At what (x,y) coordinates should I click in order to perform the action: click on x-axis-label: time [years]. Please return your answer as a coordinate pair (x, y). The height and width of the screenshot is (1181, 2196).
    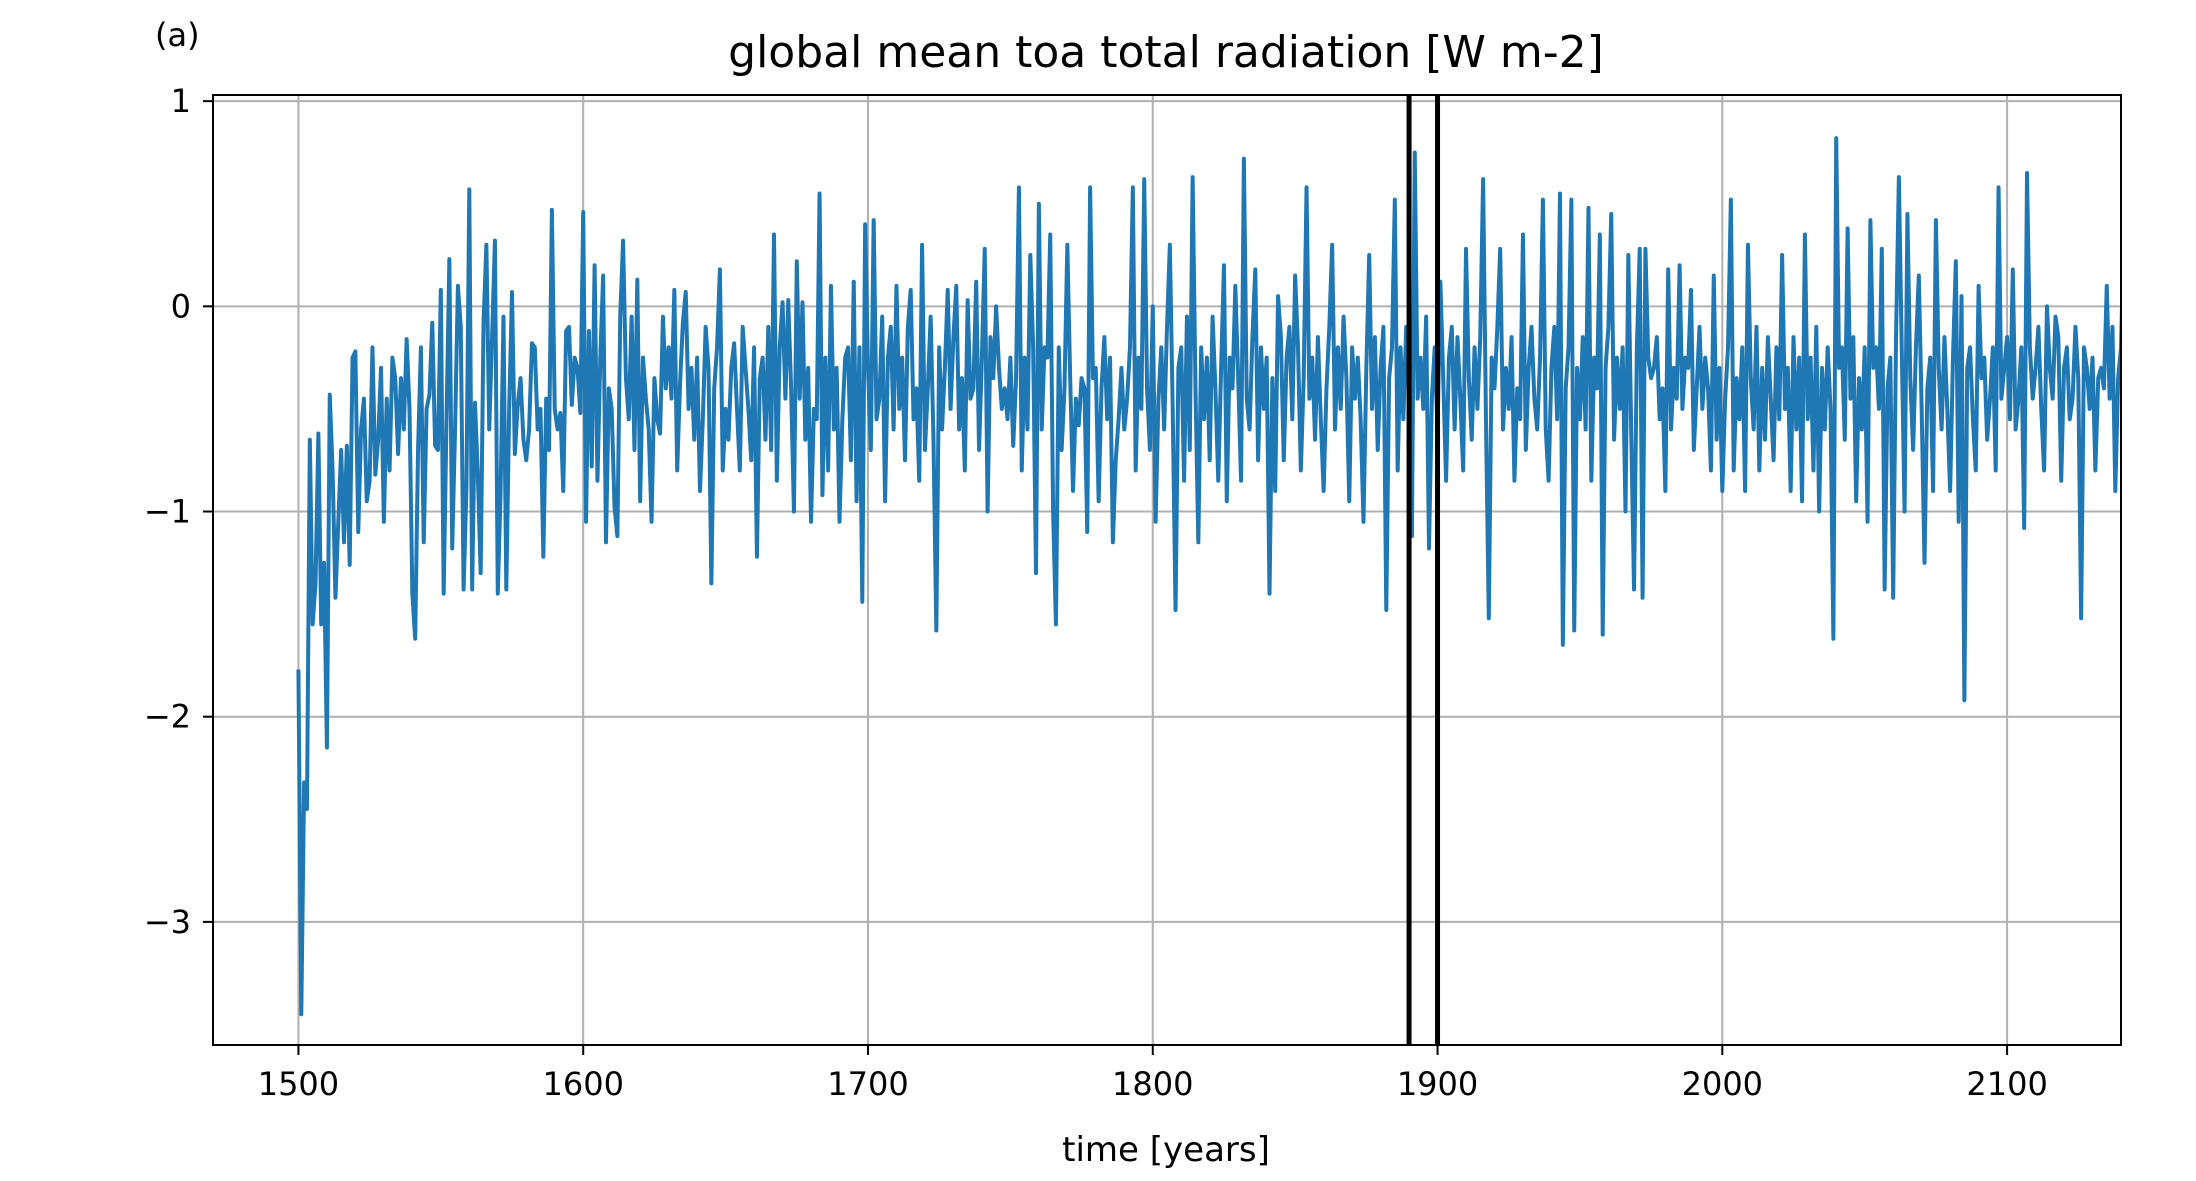
    Looking at the image, I should click on (1166, 1150).